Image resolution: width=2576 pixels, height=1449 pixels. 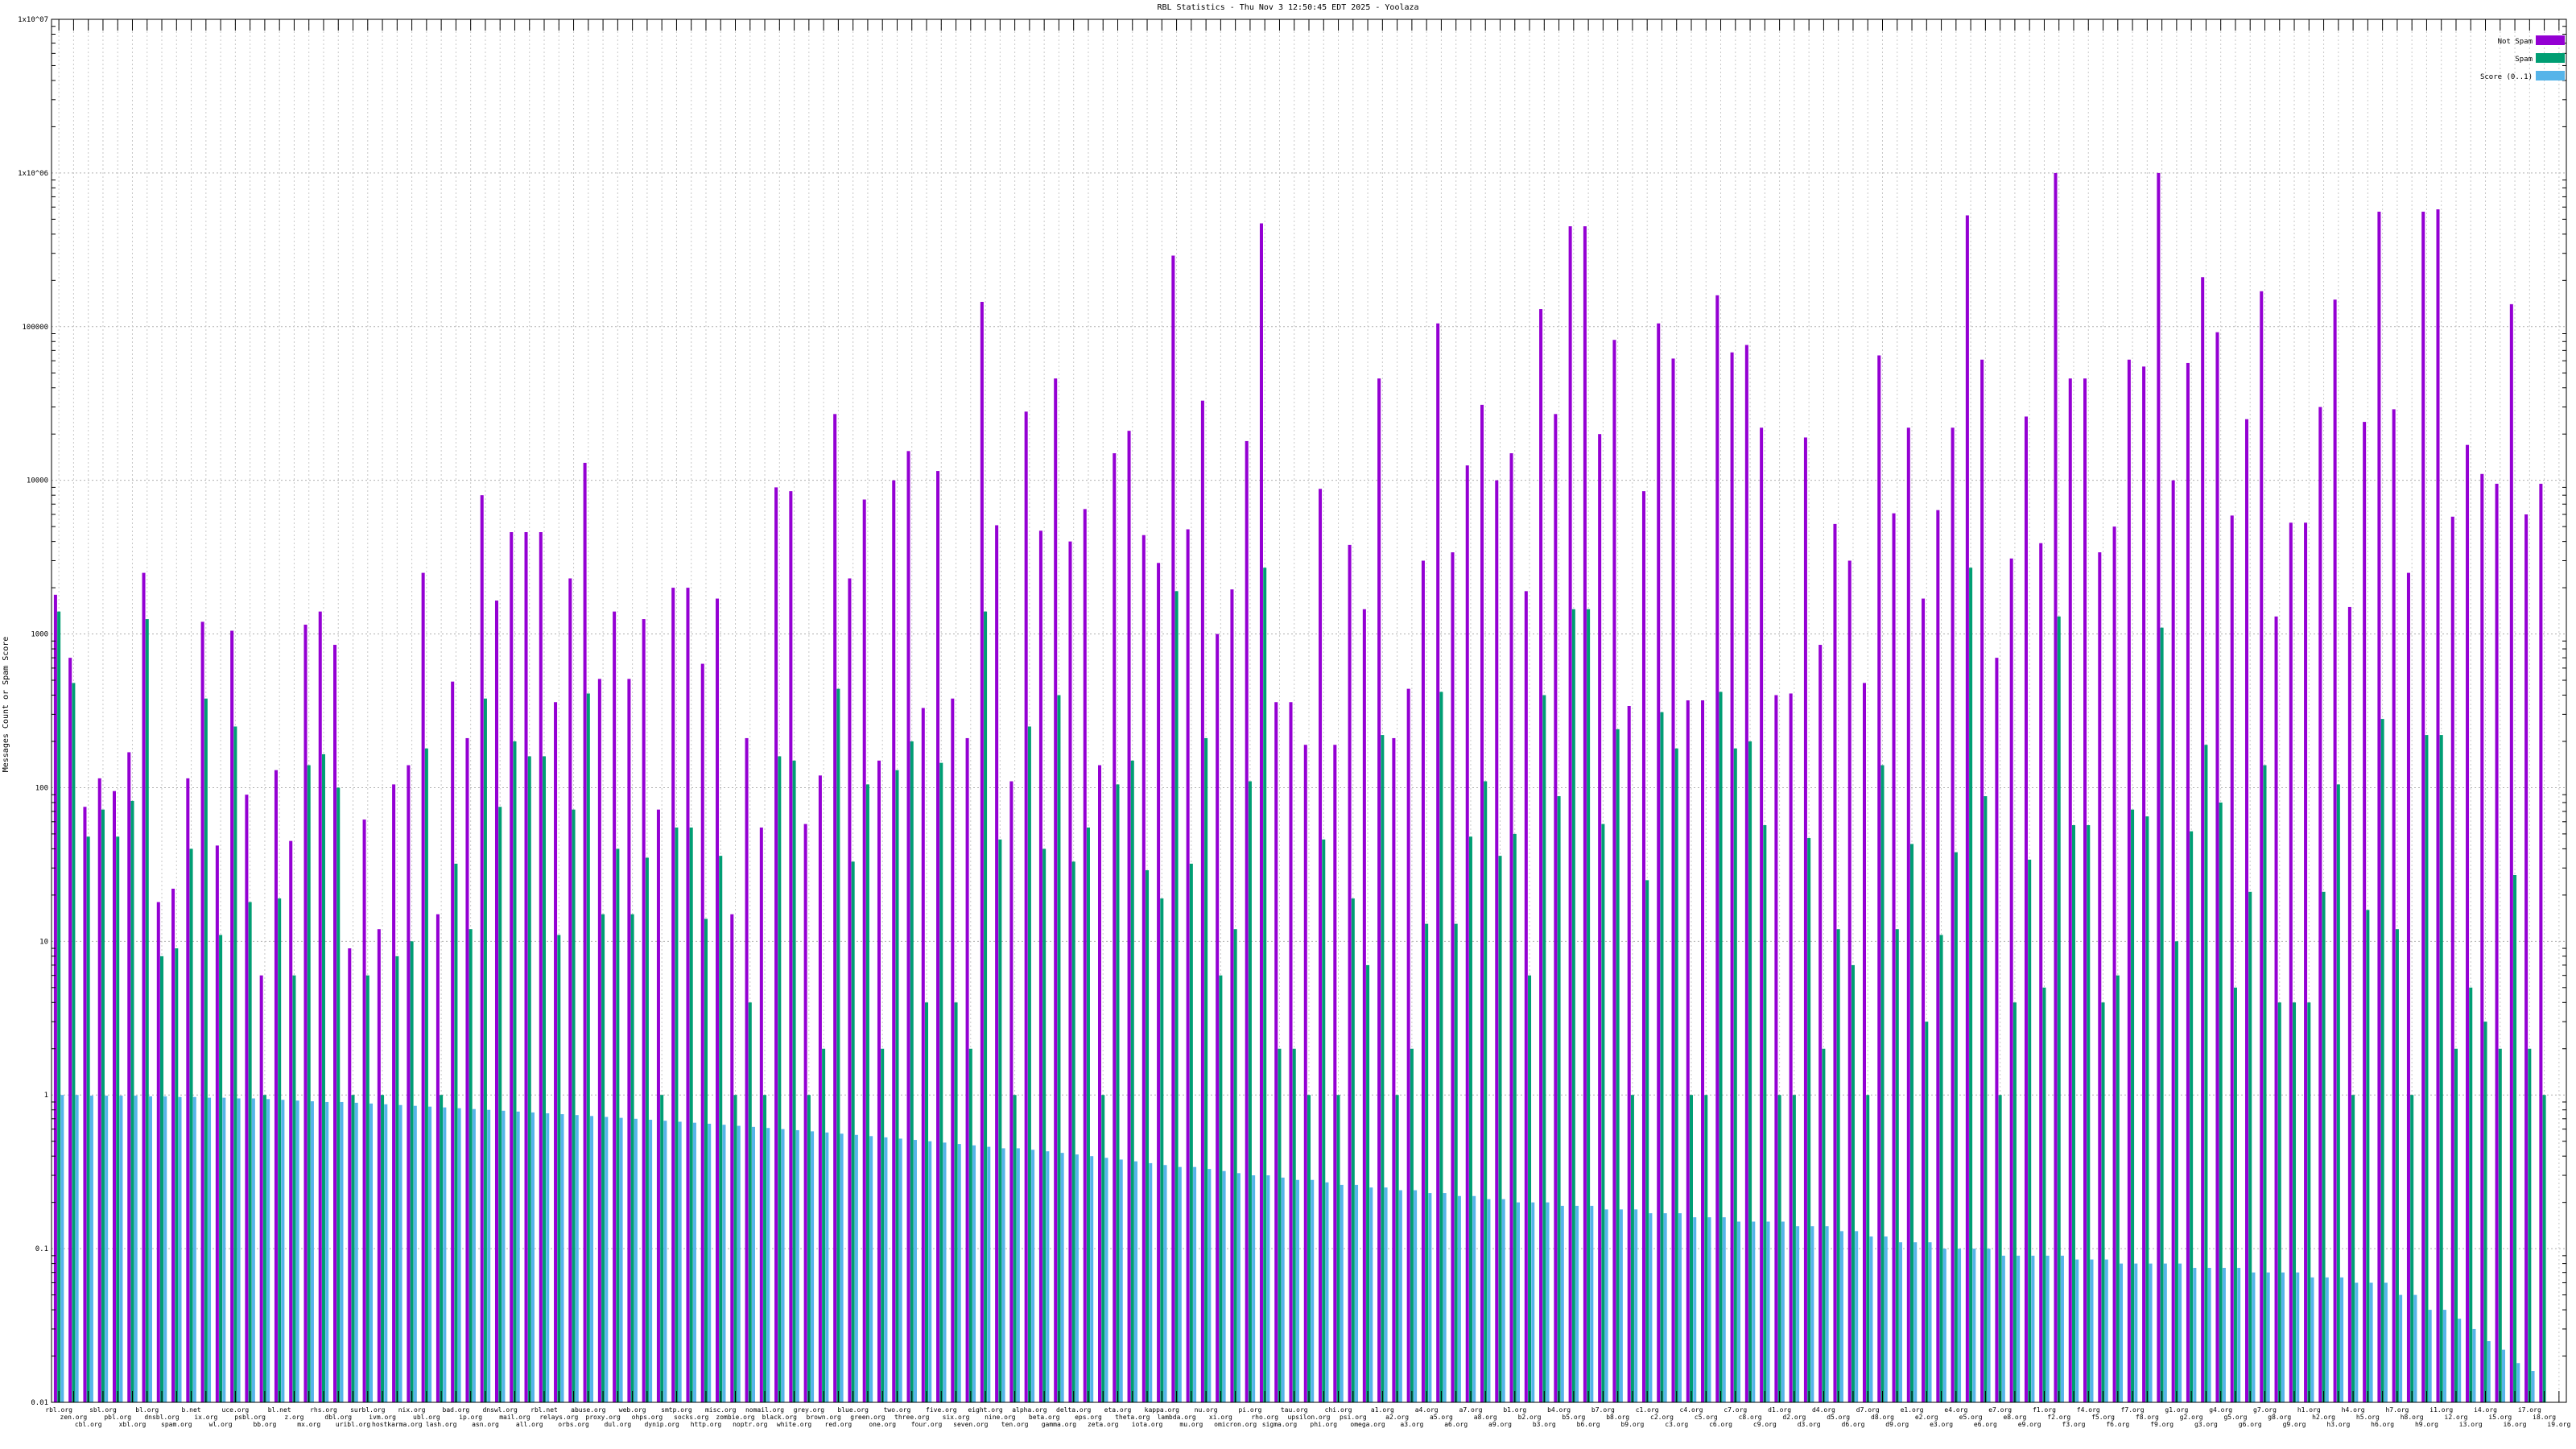 I want to click on x-category-label: dnswl.org, so click(x=500, y=1410).